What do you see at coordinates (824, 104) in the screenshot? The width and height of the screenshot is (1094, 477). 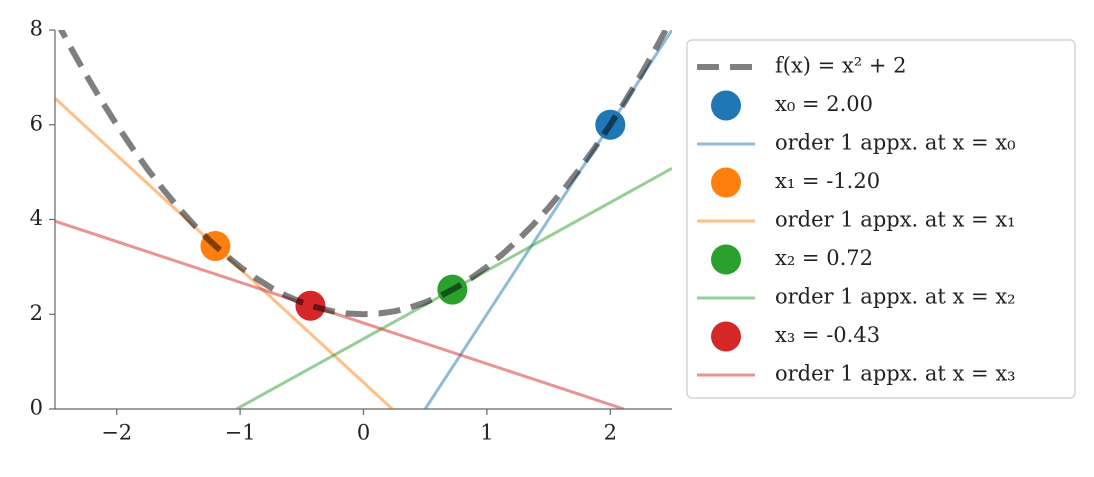 I see `legend-label: x₀ = 2.00` at bounding box center [824, 104].